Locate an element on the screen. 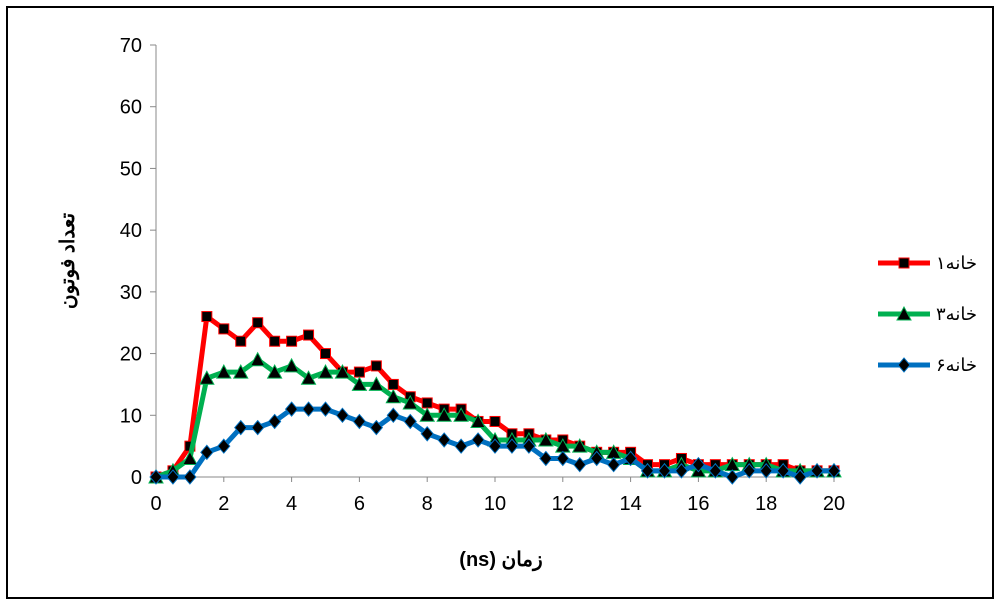  legend-item: خانه۳ is located at coordinates (927, 314).